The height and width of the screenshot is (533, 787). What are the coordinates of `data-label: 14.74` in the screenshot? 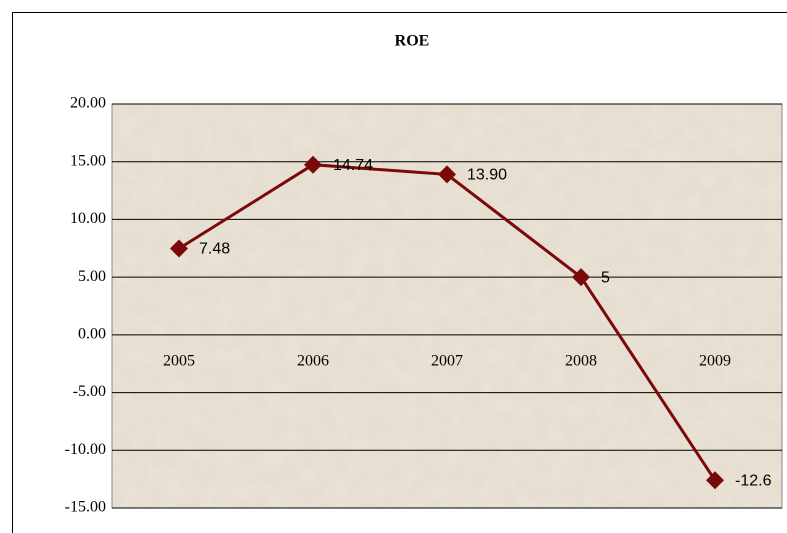 It's located at (353, 165).